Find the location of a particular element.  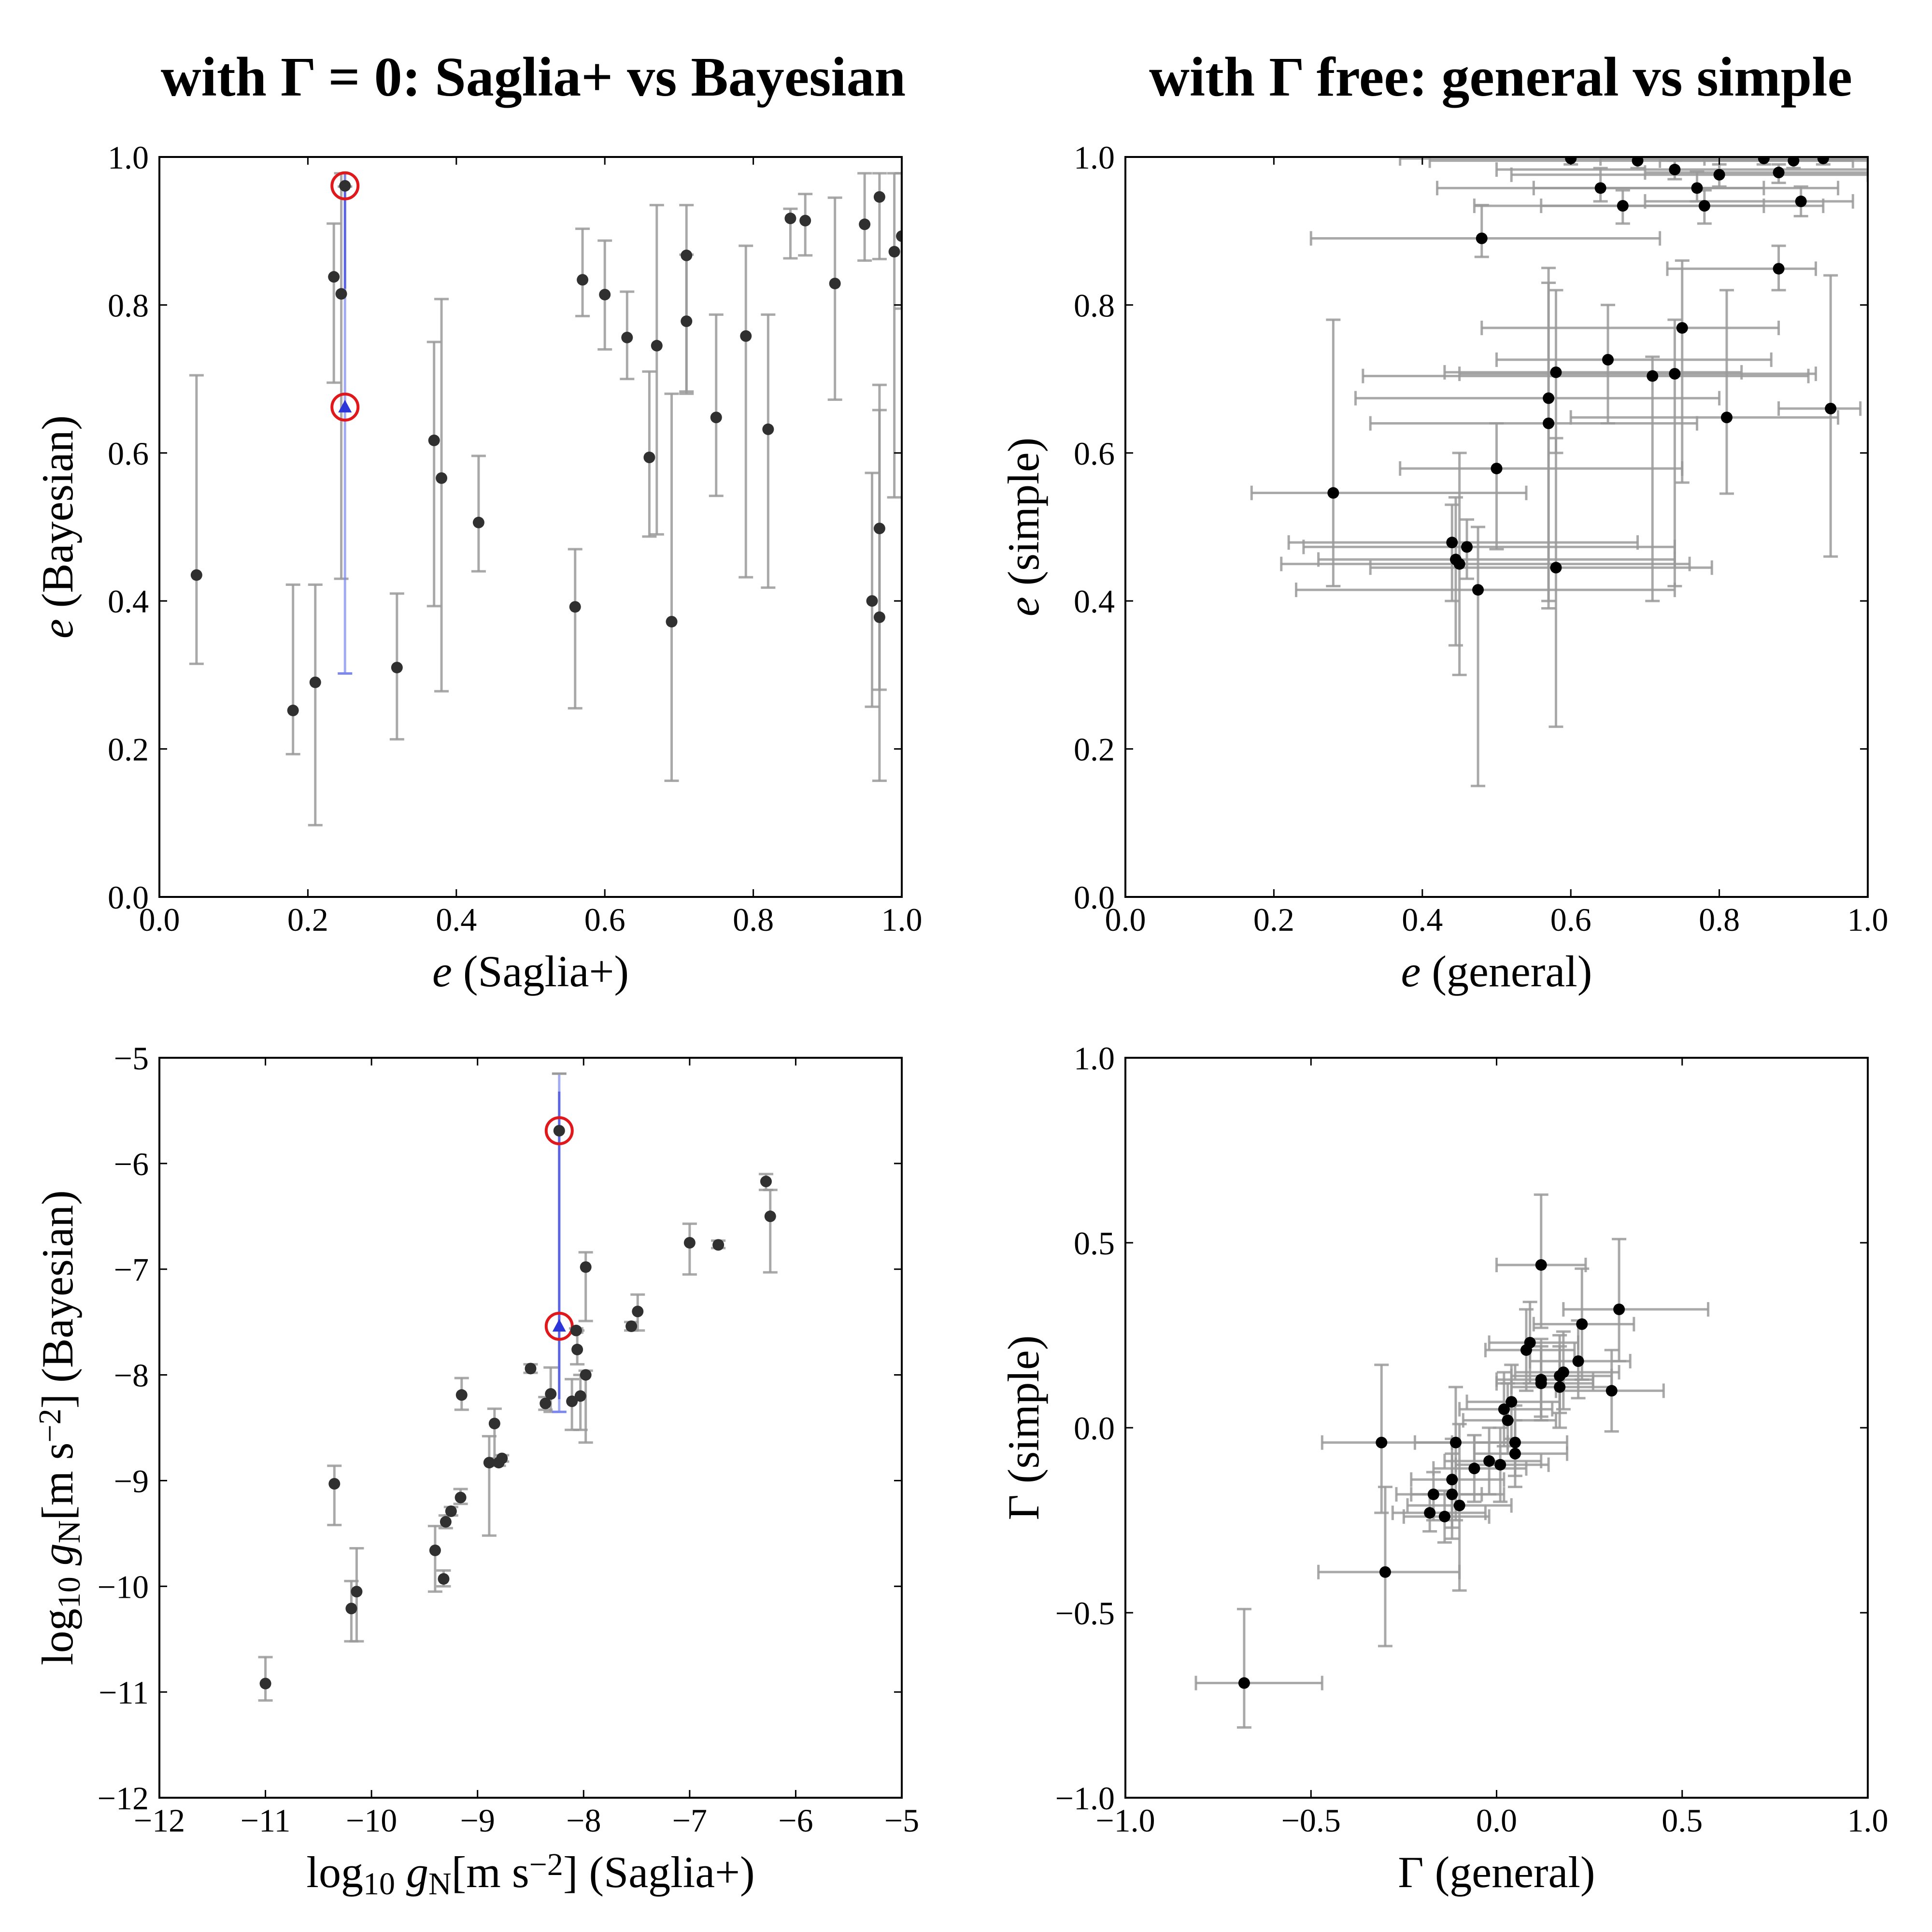

x-tick-label: 0.6 is located at coordinates (604, 919).